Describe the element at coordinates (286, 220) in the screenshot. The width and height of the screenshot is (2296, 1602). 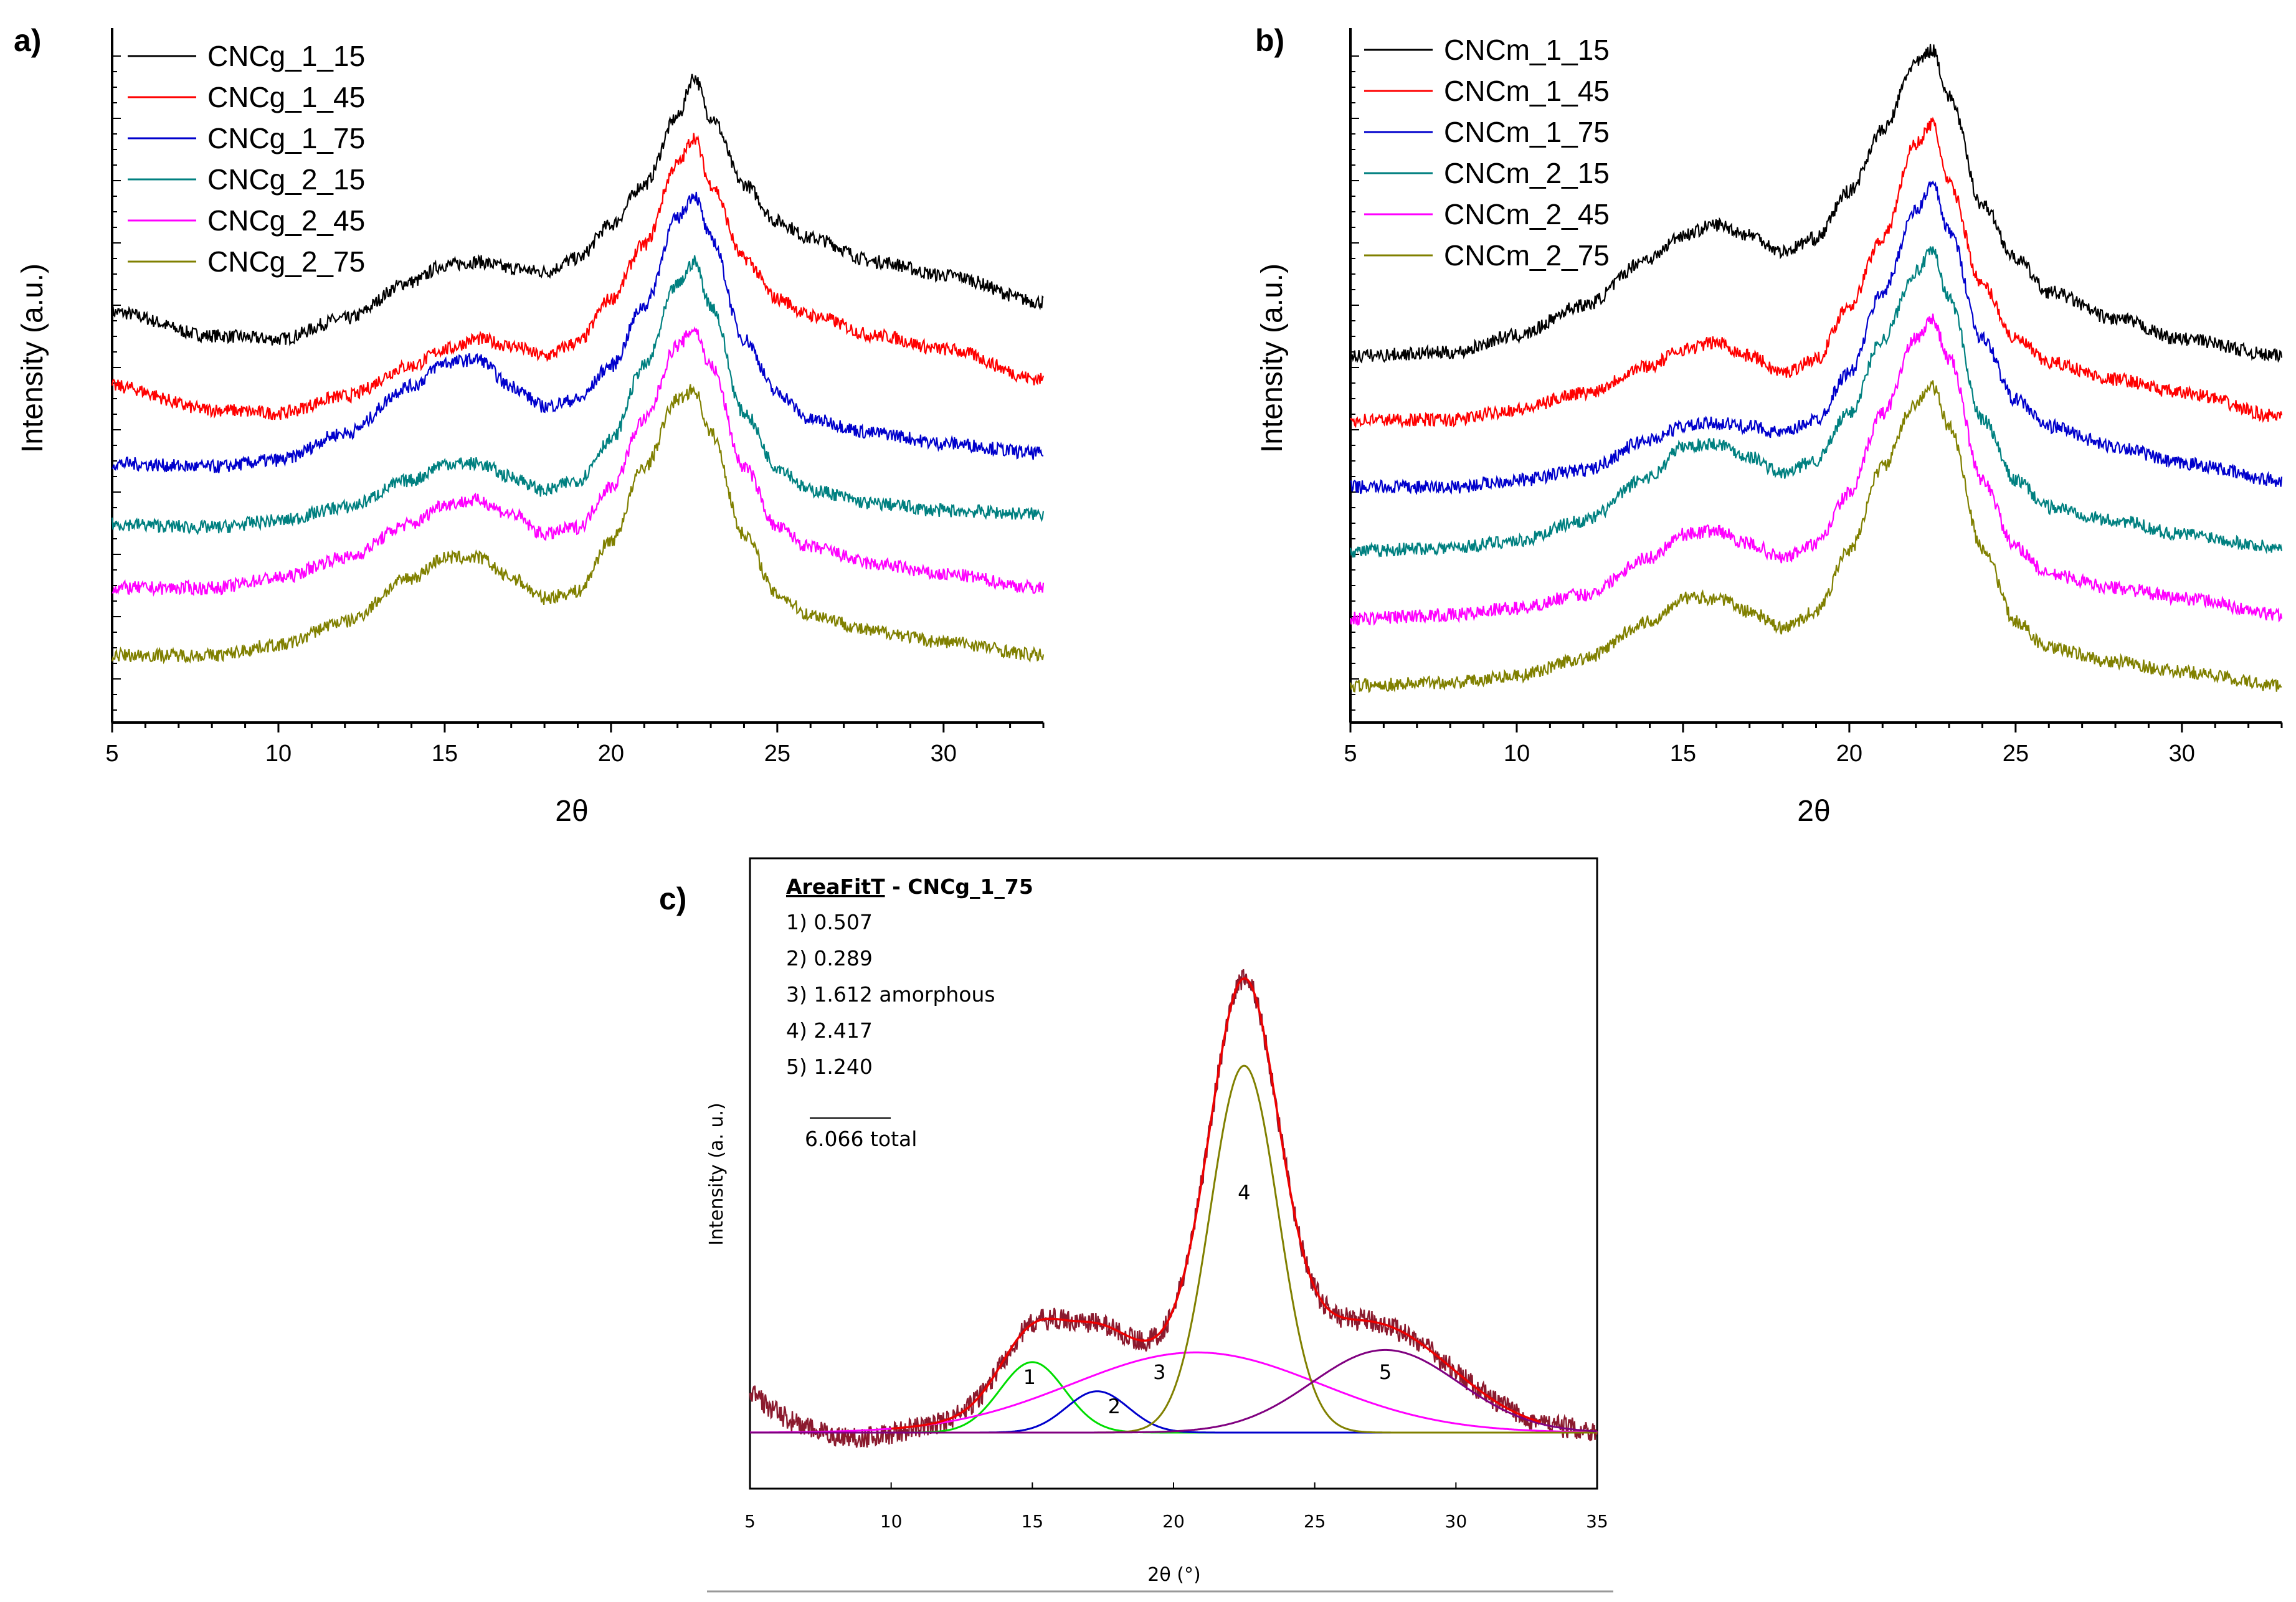
I see `legend-label: CNCg_2_45` at that location.